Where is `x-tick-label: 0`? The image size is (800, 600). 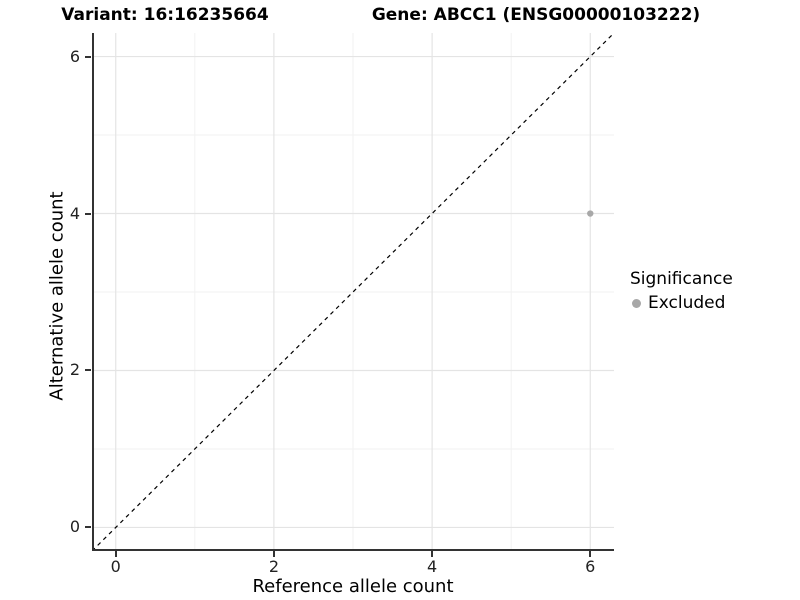
x-tick-label: 0 is located at coordinates (115, 566).